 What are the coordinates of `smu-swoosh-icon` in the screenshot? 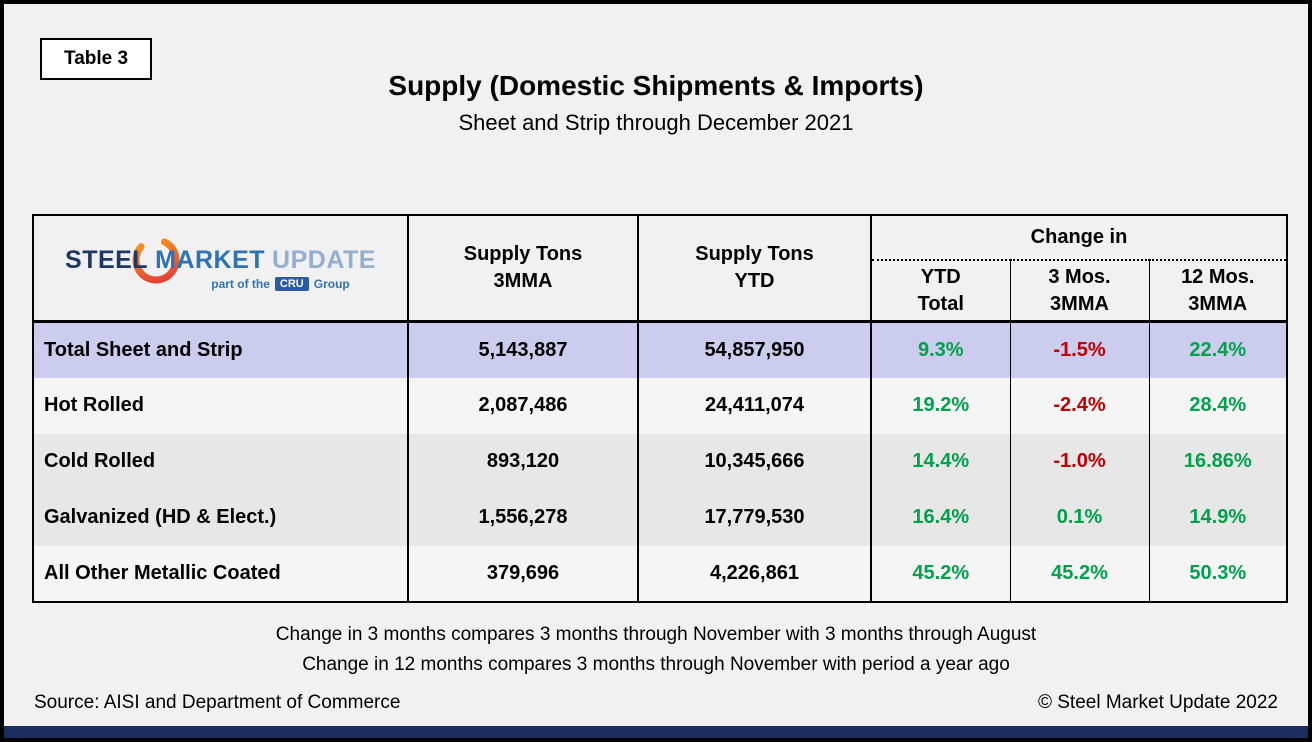 It's located at (156, 259).